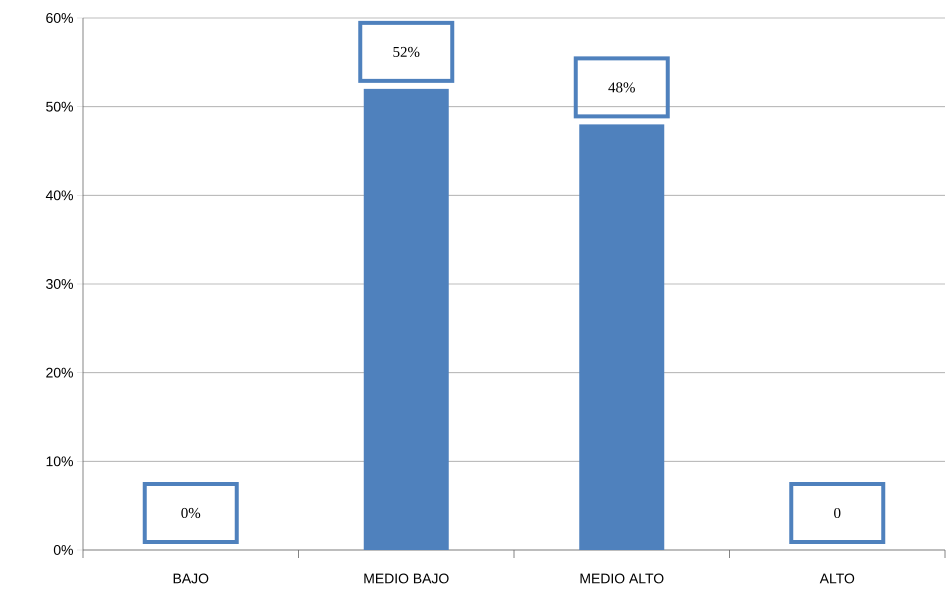  I want to click on y-tick-label: 50%, so click(59, 107).